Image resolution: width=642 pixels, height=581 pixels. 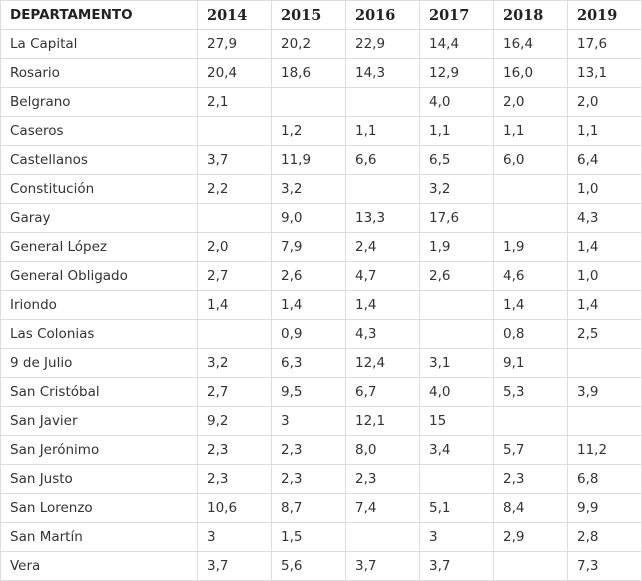 I want to click on value-2018: 16,4, so click(x=530, y=44).